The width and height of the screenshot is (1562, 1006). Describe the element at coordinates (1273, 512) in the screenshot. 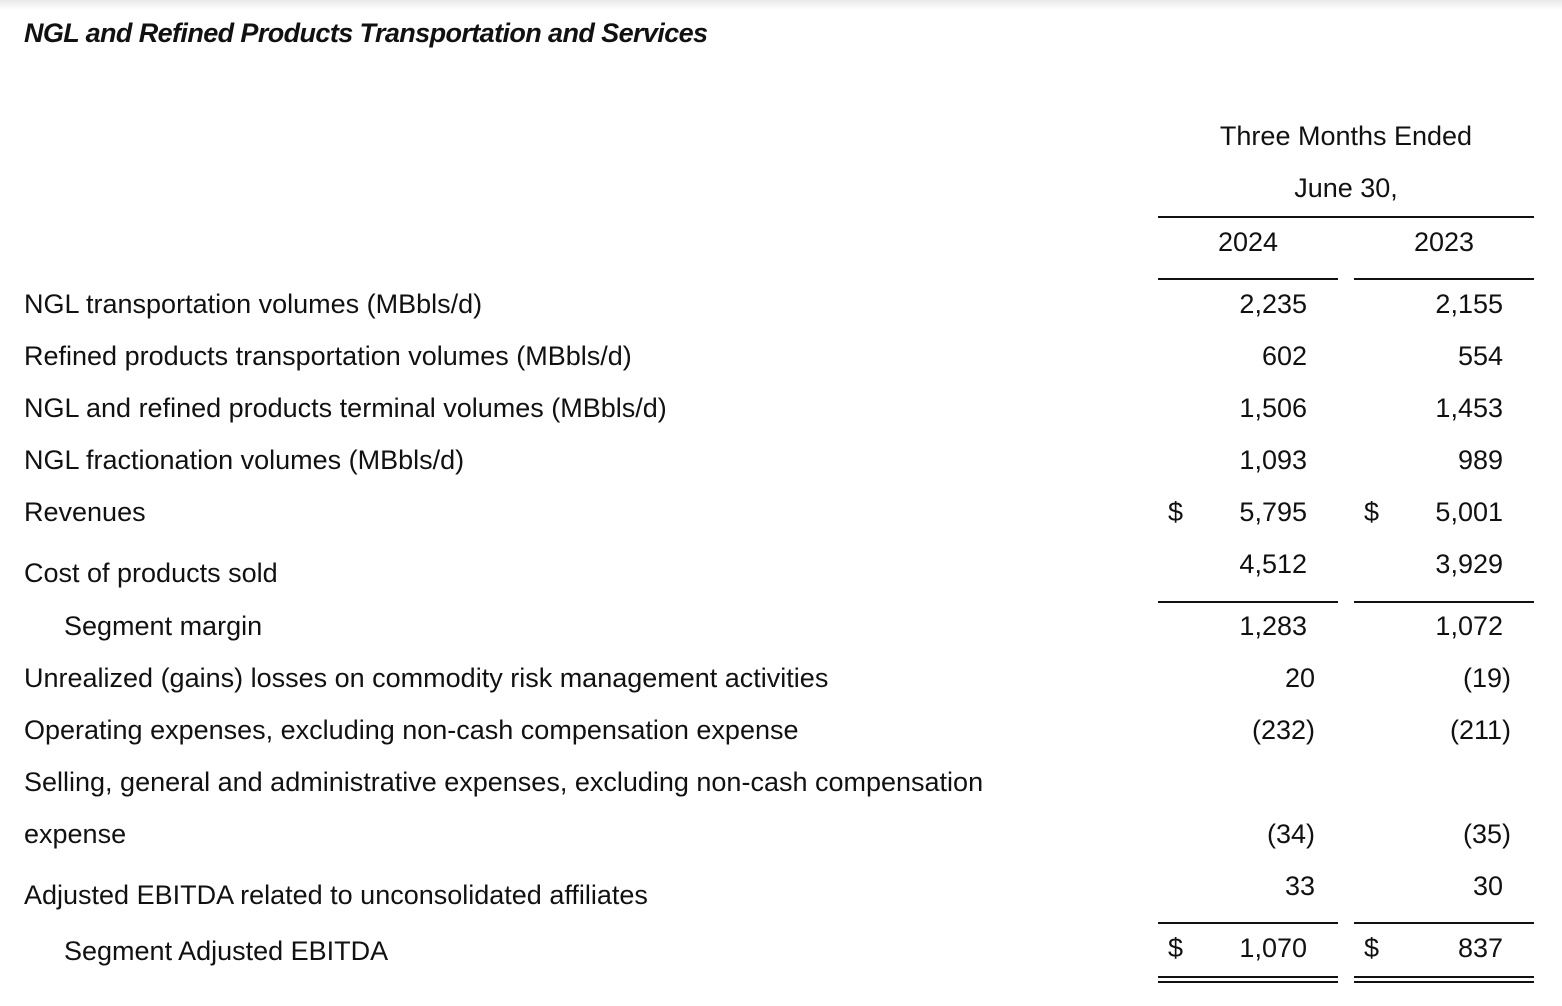

I see `value-2024: 5,795` at that location.